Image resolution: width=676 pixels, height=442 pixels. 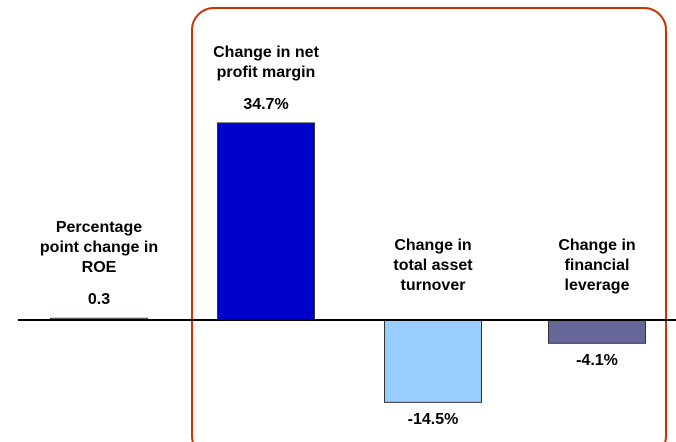 I want to click on value-label: 34.7%, so click(x=266, y=104).